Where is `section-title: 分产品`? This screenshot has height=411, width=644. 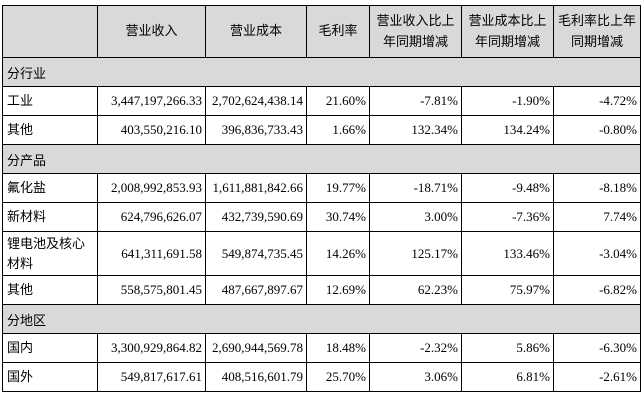
section-title: 分产品 is located at coordinates (321, 159).